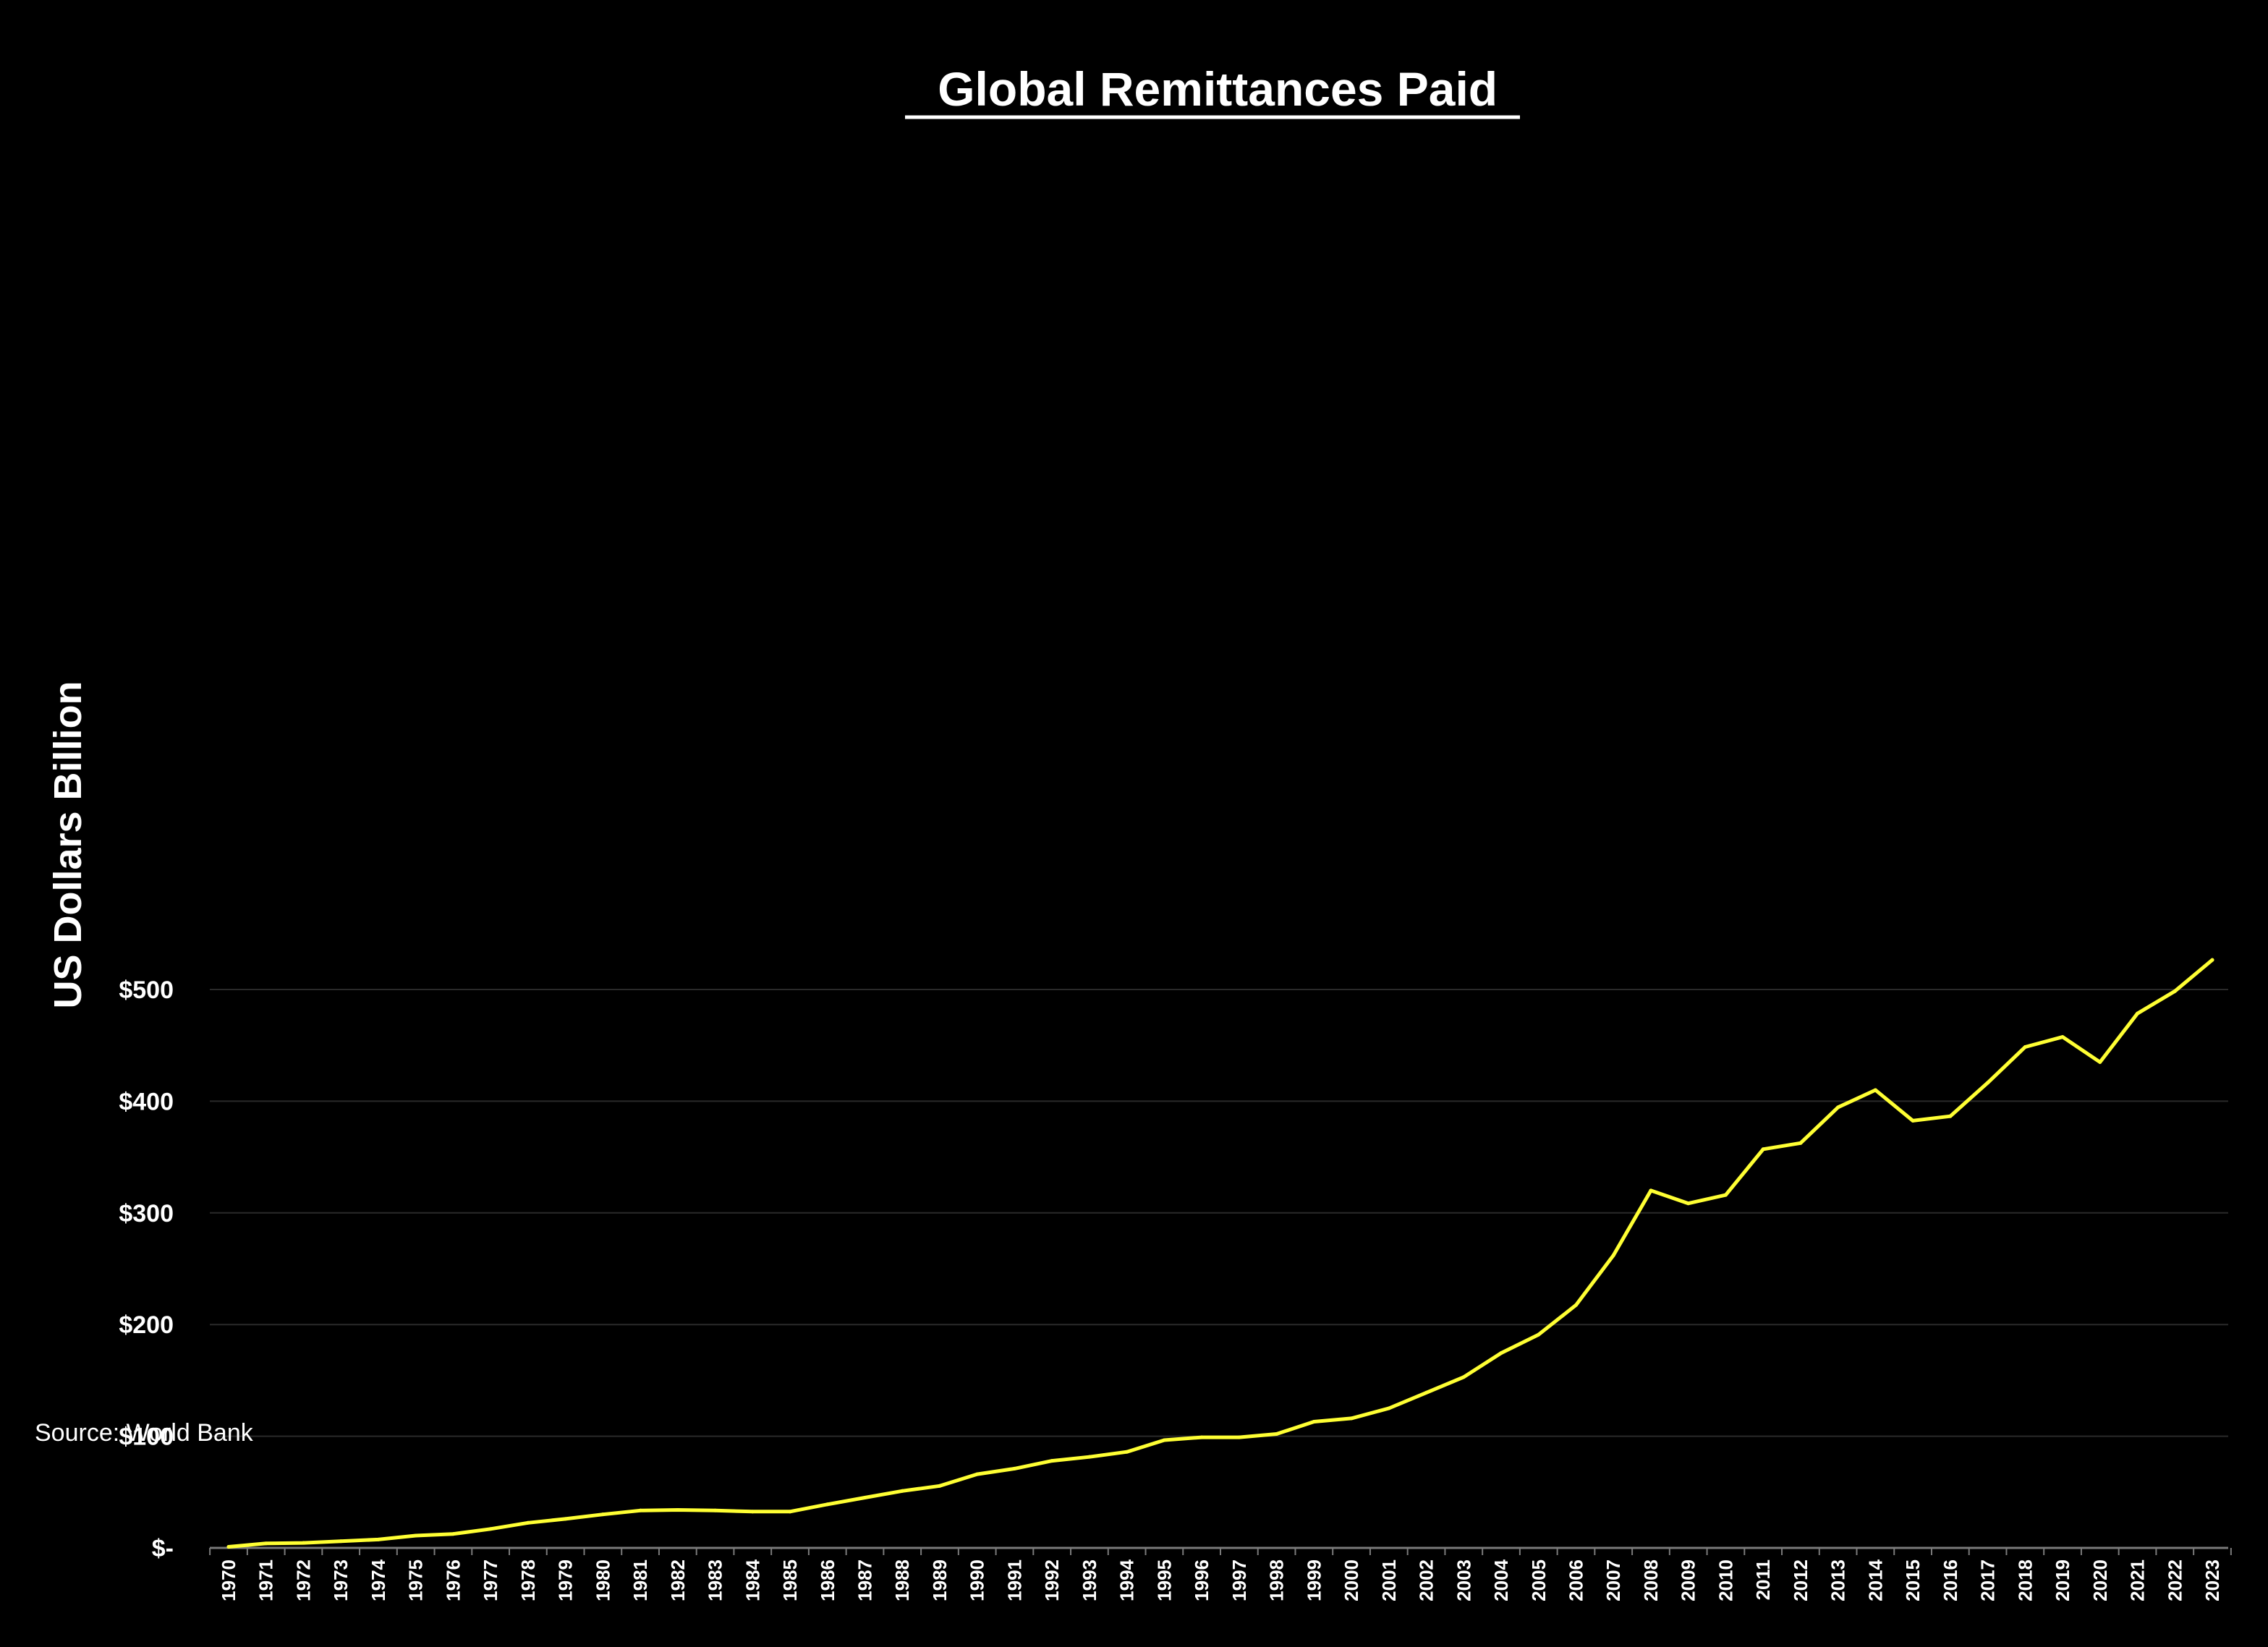 The width and height of the screenshot is (2268, 1647). I want to click on x-tick-label: 1998, so click(1277, 1580).